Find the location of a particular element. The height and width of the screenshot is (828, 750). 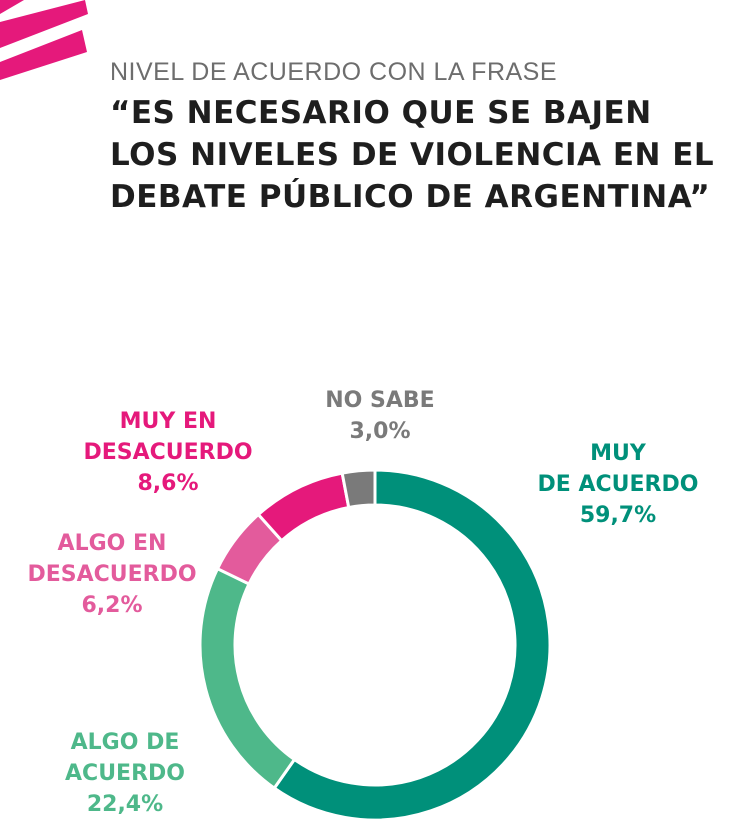

slice-category-label: DE ACUERDO is located at coordinates (618, 484).